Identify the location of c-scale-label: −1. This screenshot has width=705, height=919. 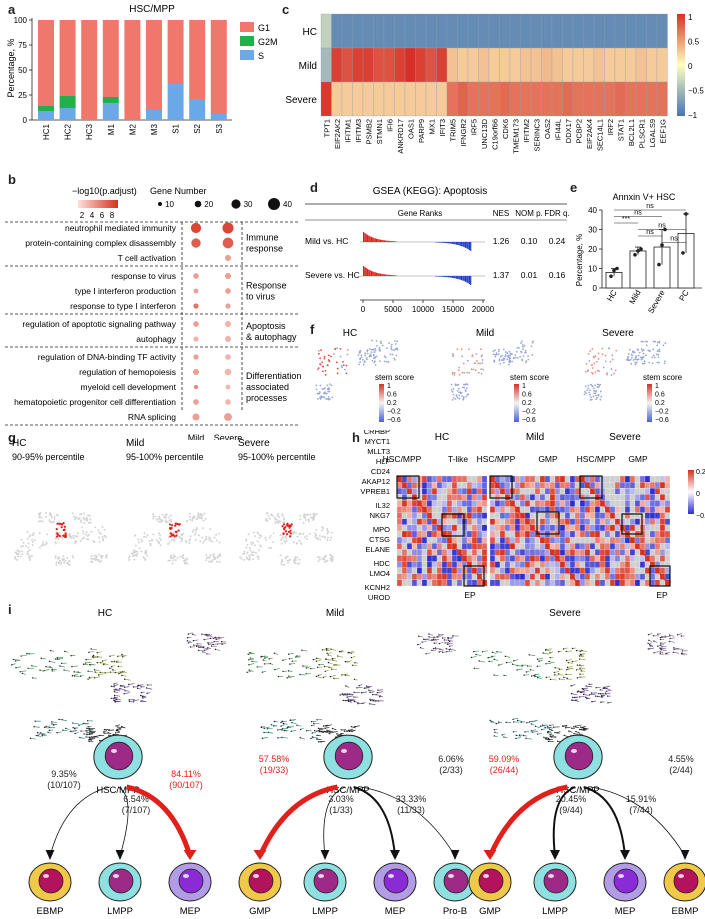
(693, 115).